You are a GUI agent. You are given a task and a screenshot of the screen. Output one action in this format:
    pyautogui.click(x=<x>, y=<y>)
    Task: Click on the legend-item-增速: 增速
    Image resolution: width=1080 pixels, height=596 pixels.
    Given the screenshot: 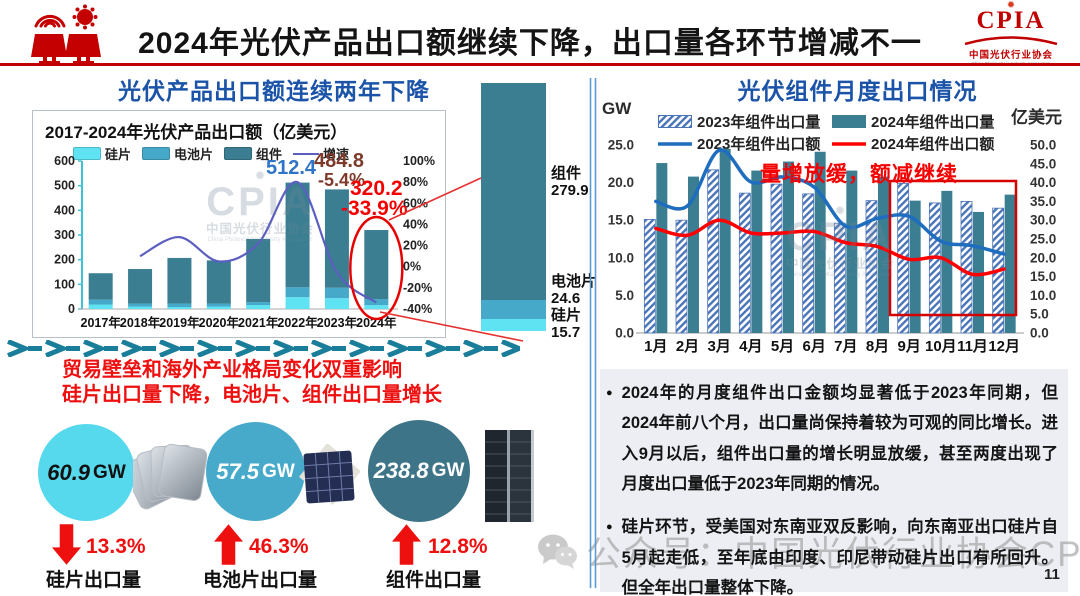 What is the action you would take?
    pyautogui.click(x=321, y=153)
    